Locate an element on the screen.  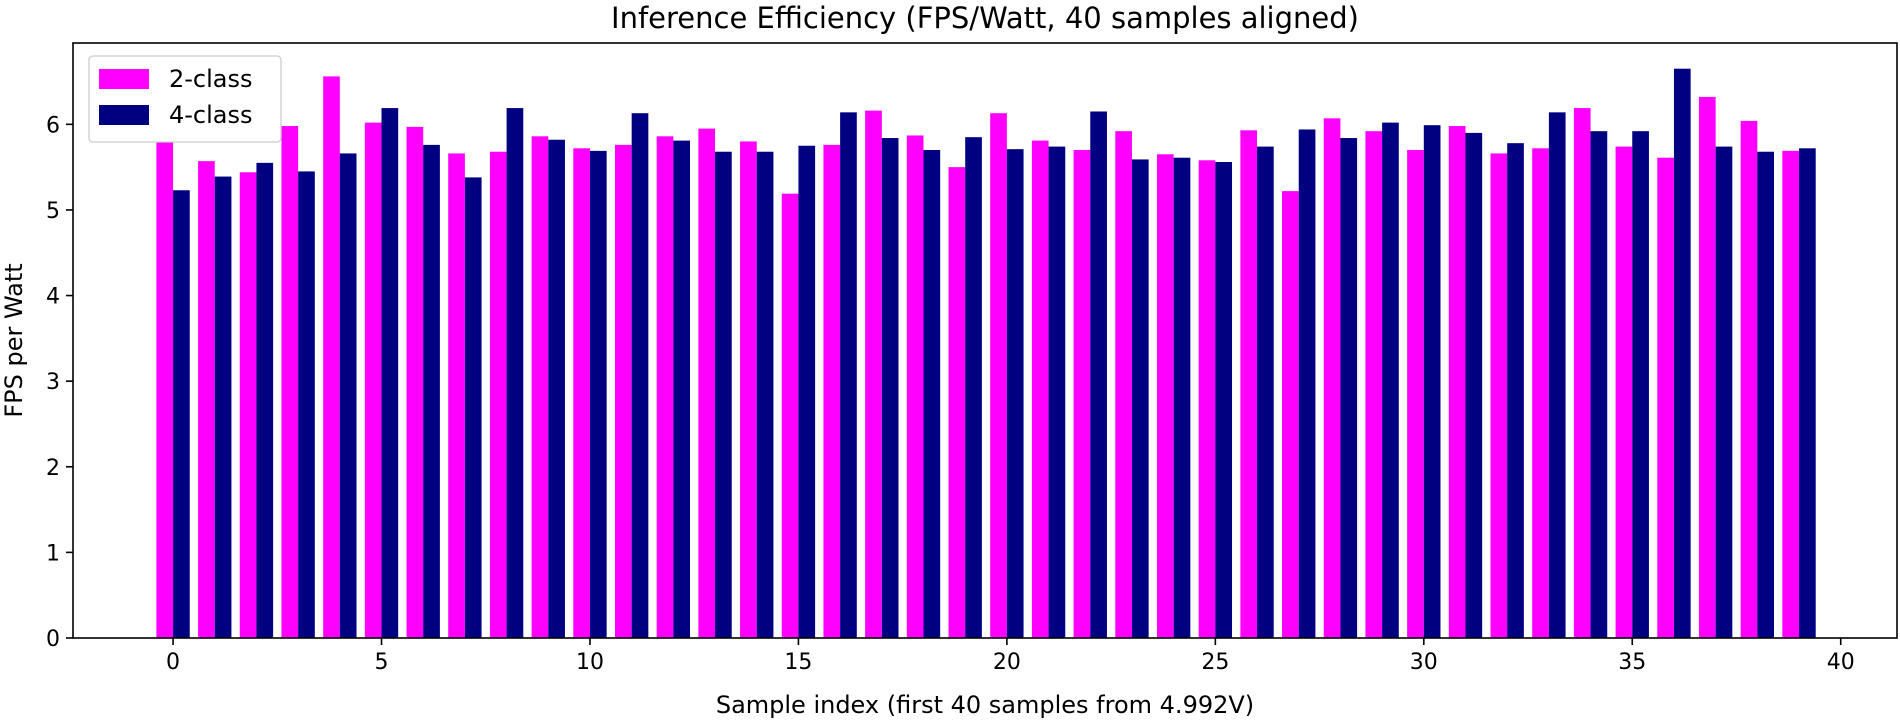
x-tick-label-40: 40 is located at coordinates (1841, 662).